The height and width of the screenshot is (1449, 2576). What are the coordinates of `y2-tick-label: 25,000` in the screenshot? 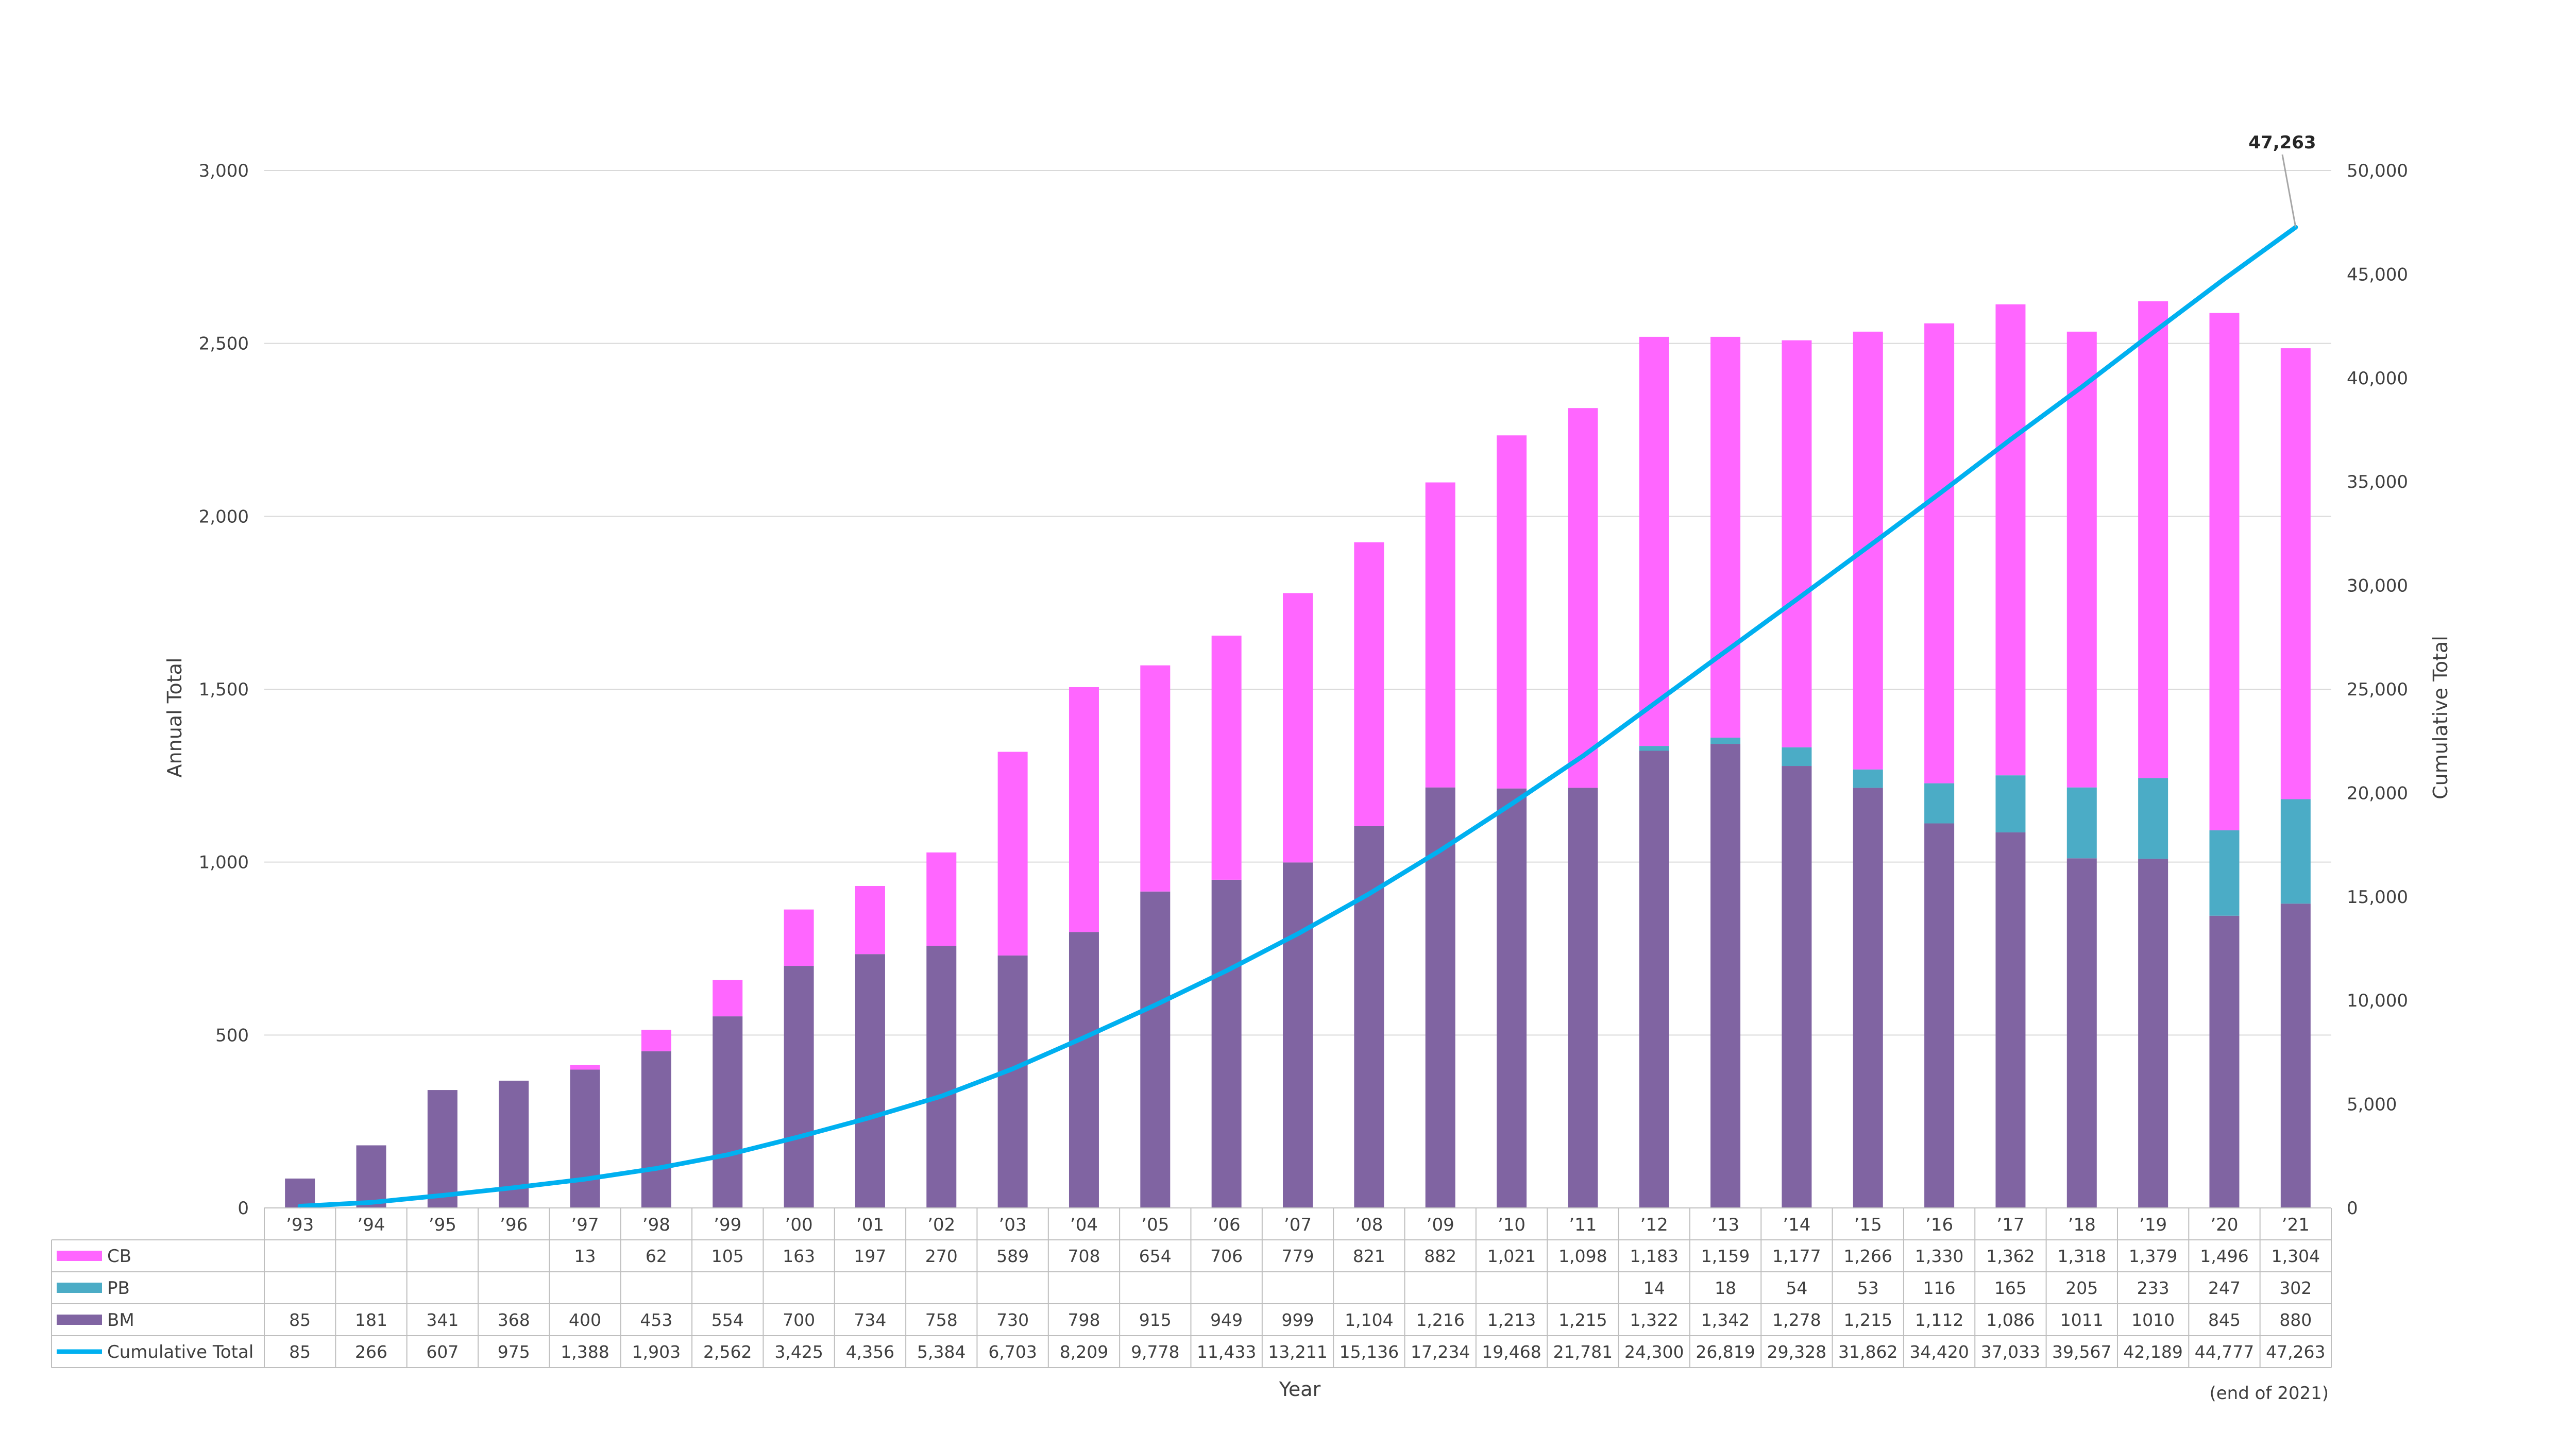 It's located at (2377, 689).